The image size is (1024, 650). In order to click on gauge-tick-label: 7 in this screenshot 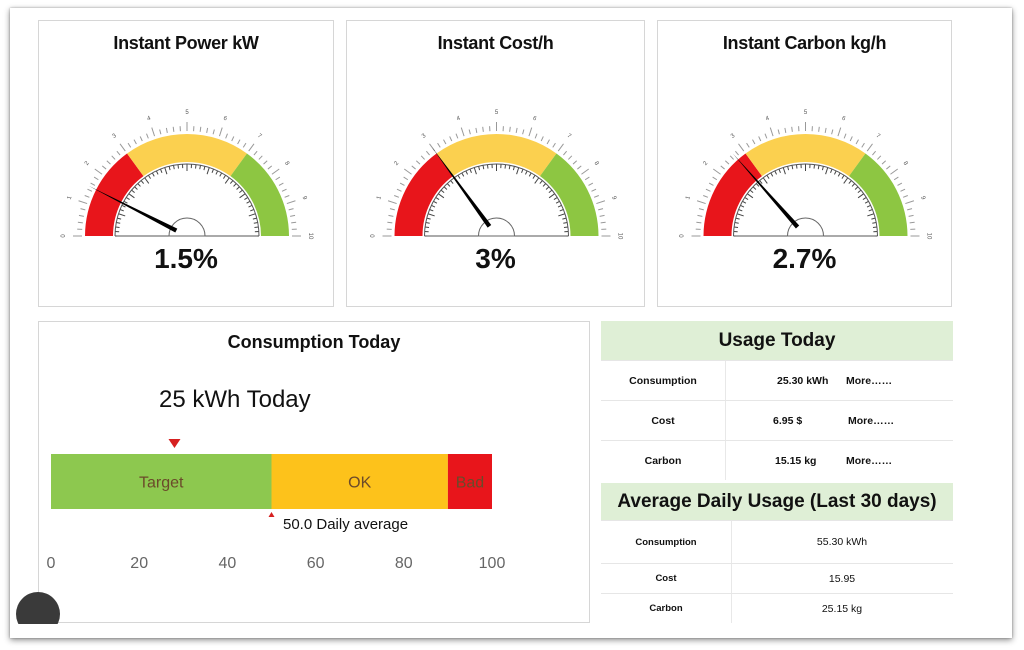, I will do `click(259, 136)`.